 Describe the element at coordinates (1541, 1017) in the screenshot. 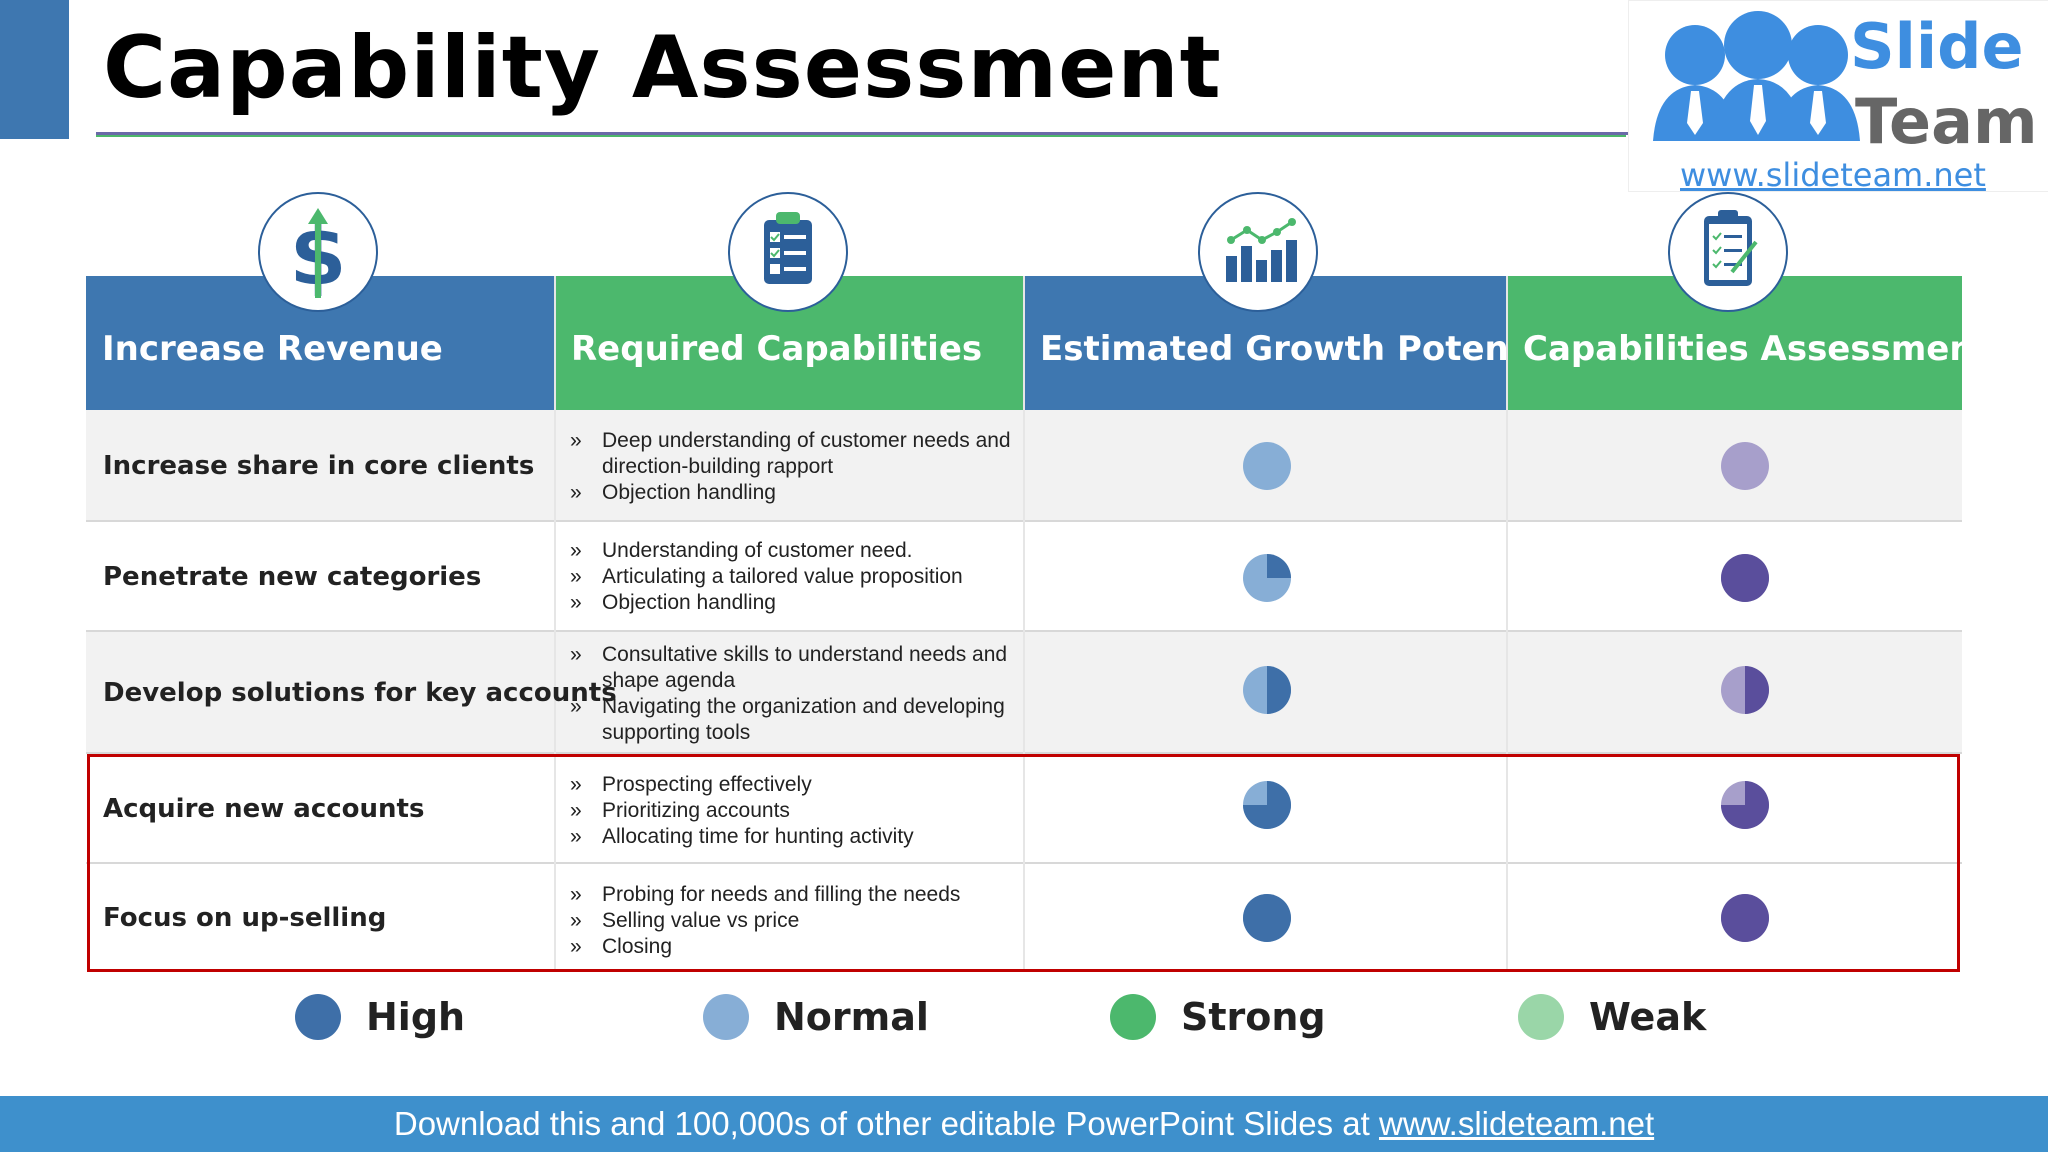

I see `legend-weak-swatch` at that location.